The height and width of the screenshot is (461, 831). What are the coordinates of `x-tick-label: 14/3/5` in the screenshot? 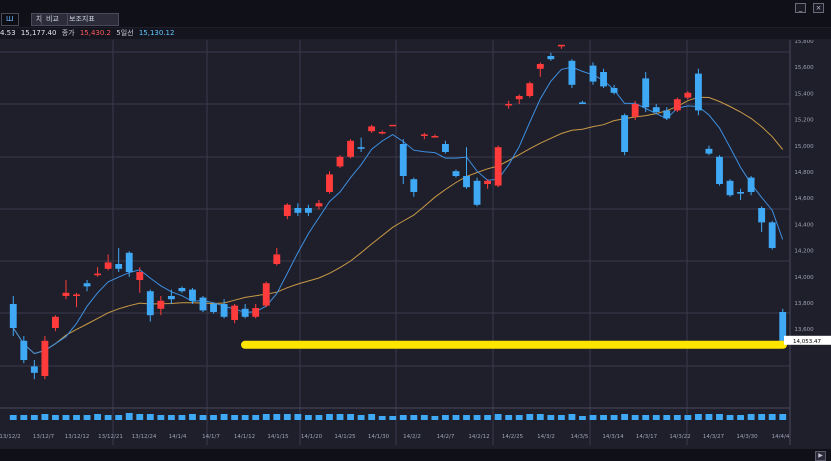 It's located at (580, 437).